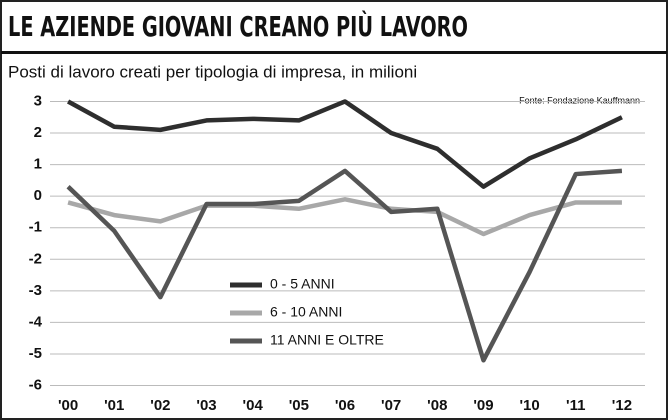  Describe the element at coordinates (575, 405) in the screenshot. I see `x-tick-label: '11` at that location.